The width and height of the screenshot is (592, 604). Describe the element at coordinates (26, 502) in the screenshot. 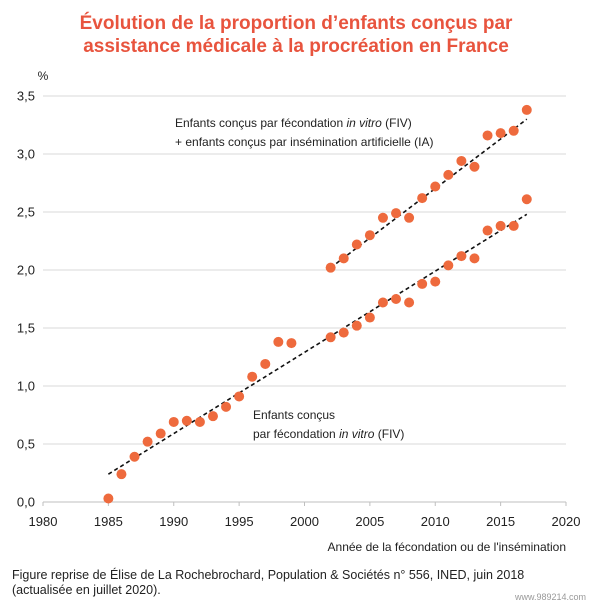

I see `y-tick-label: 0,0` at that location.